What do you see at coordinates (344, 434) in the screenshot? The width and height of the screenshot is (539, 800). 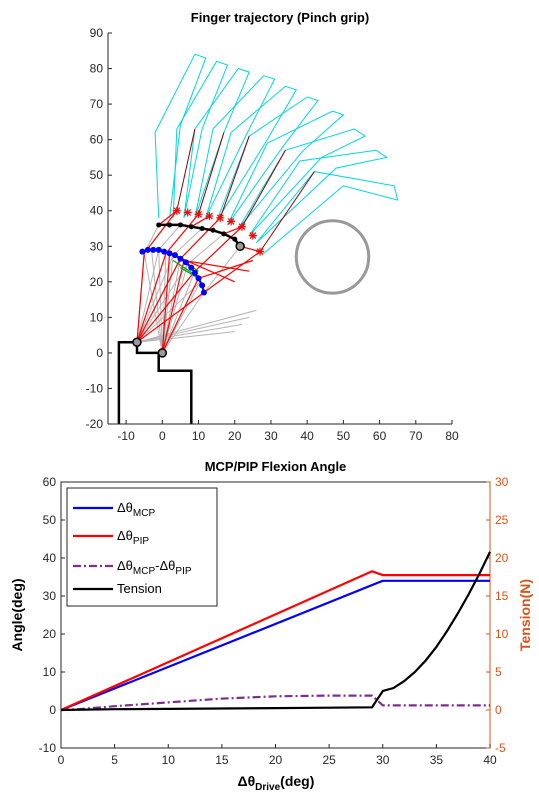 I see `x-tick-label: 50` at bounding box center [344, 434].